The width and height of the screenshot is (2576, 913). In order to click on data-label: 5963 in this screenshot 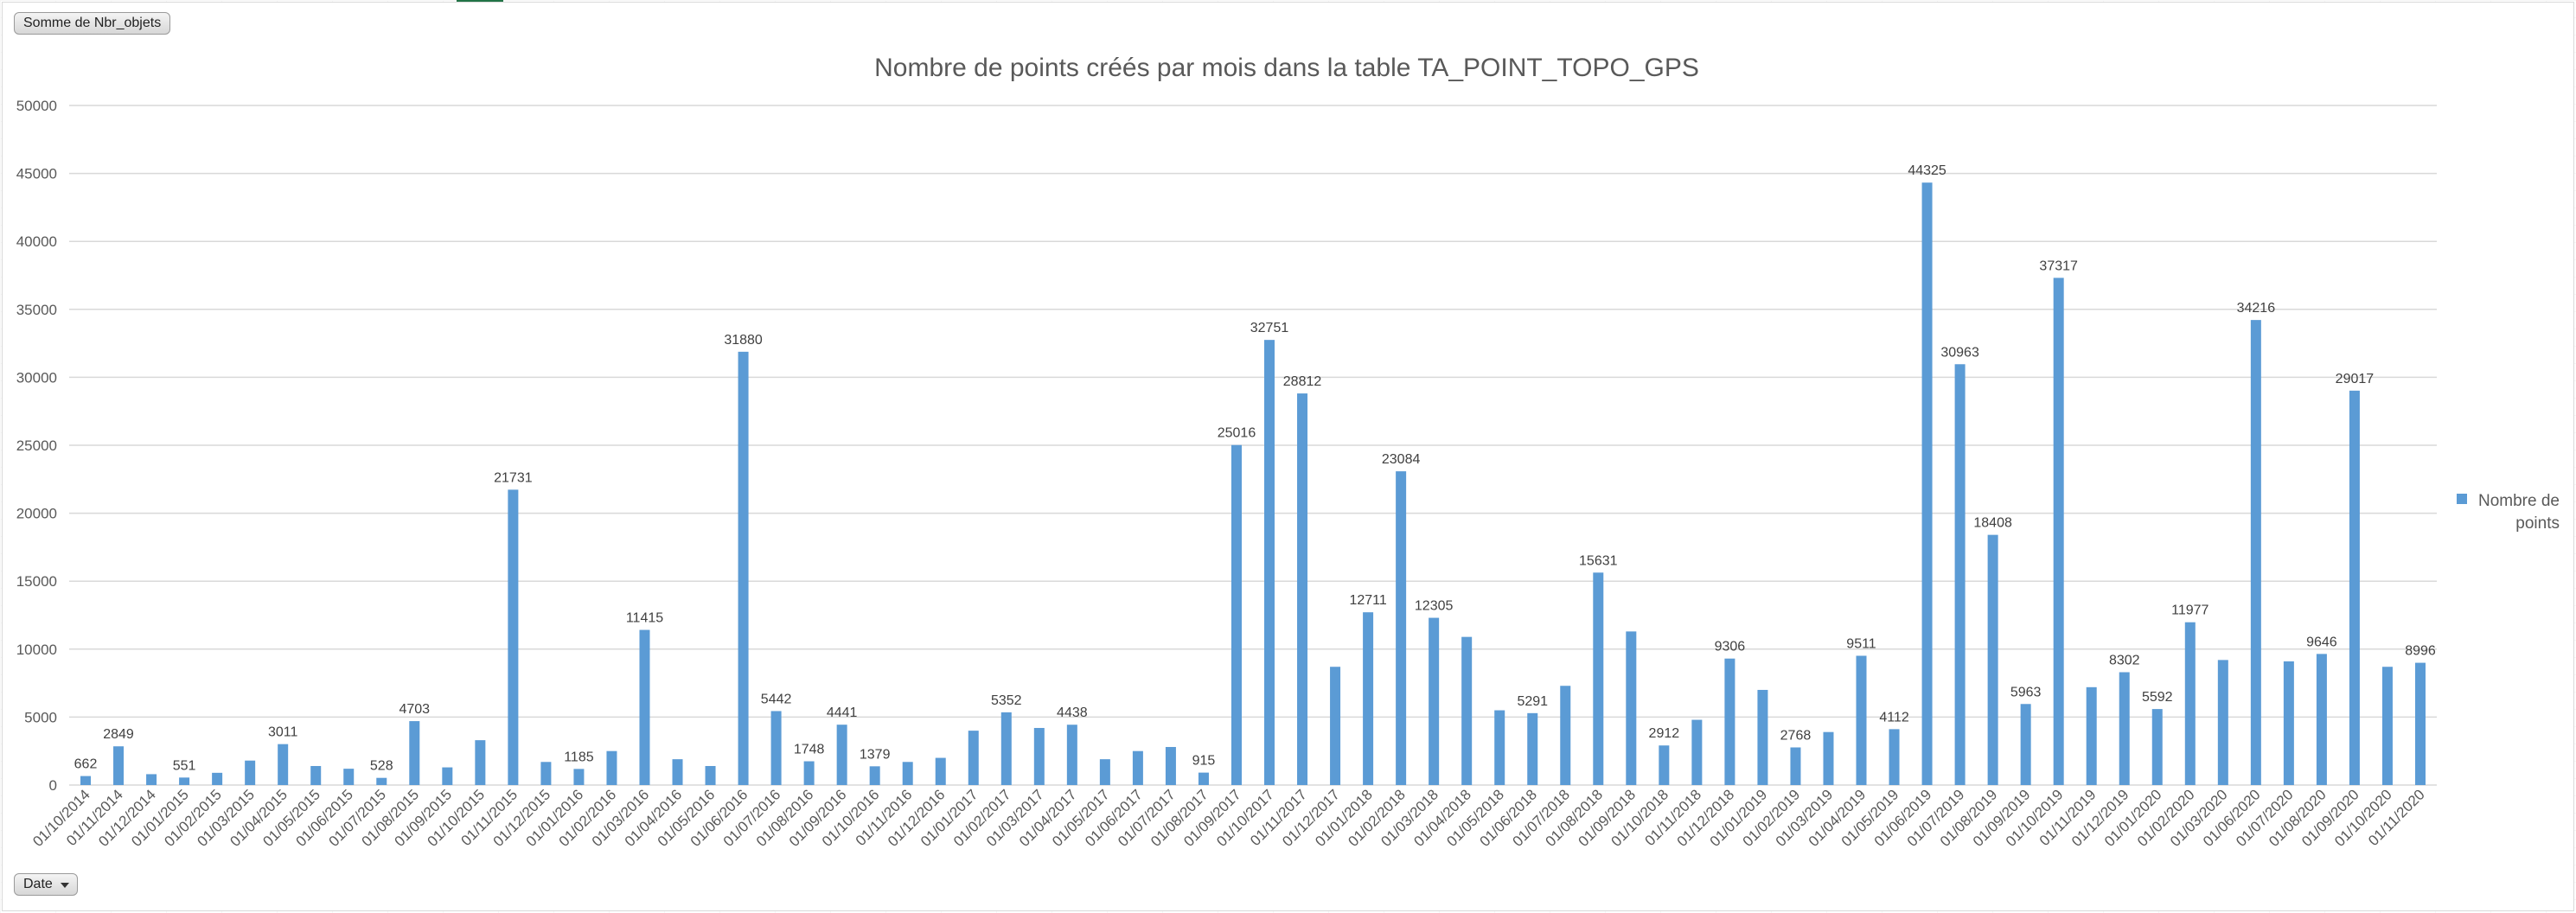, I will do `click(2026, 692)`.